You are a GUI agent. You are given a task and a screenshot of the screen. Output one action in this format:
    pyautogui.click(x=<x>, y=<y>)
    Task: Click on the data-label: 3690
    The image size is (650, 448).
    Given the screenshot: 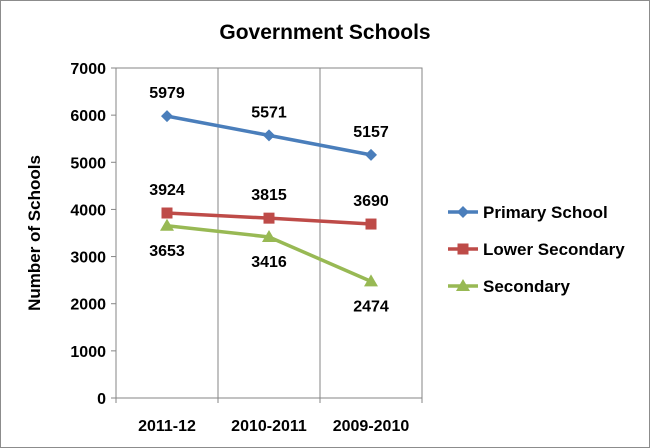 What is the action you would take?
    pyautogui.click(x=371, y=201)
    